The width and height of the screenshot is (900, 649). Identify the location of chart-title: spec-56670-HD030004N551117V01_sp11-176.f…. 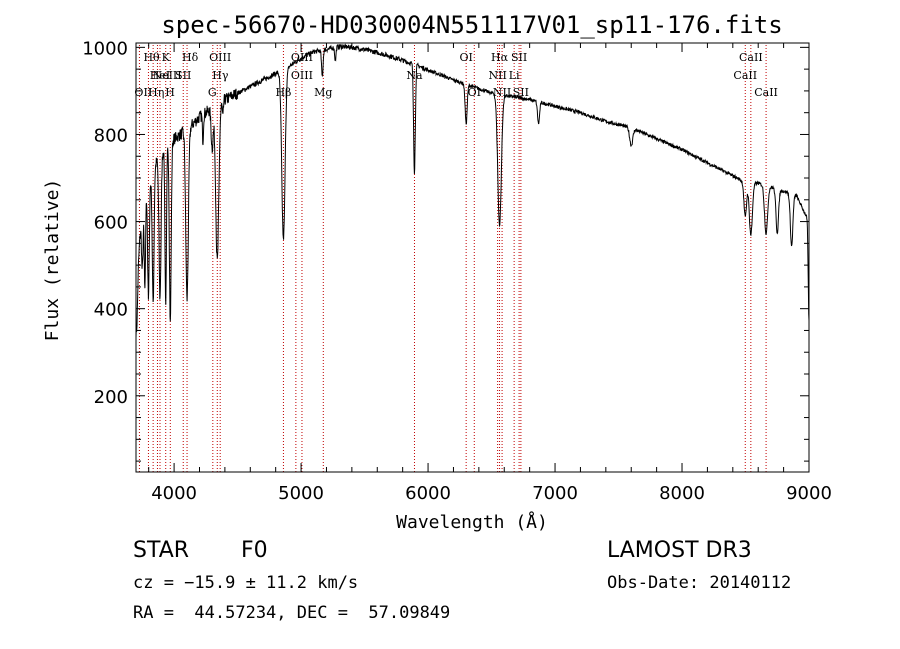
(471, 25).